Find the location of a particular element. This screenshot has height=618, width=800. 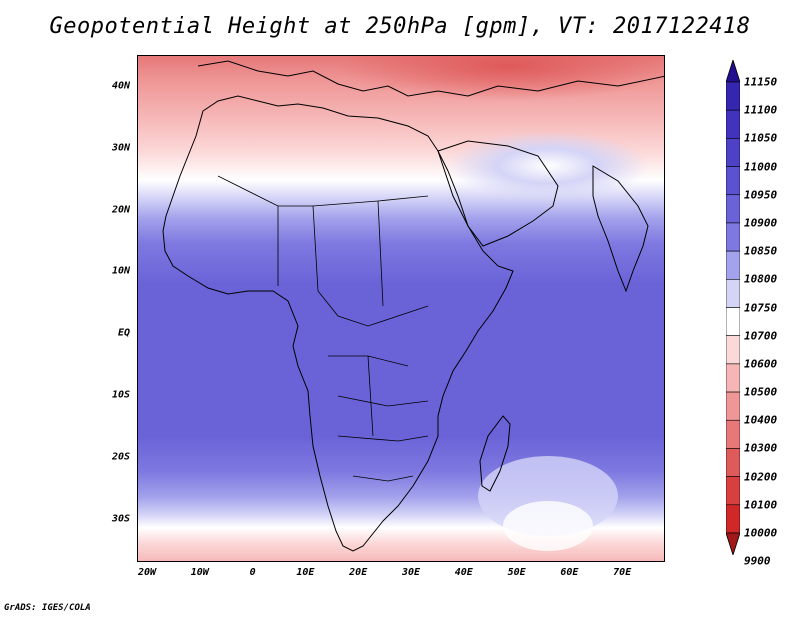

colorbar-label: 10950 is located at coordinates (761, 195).